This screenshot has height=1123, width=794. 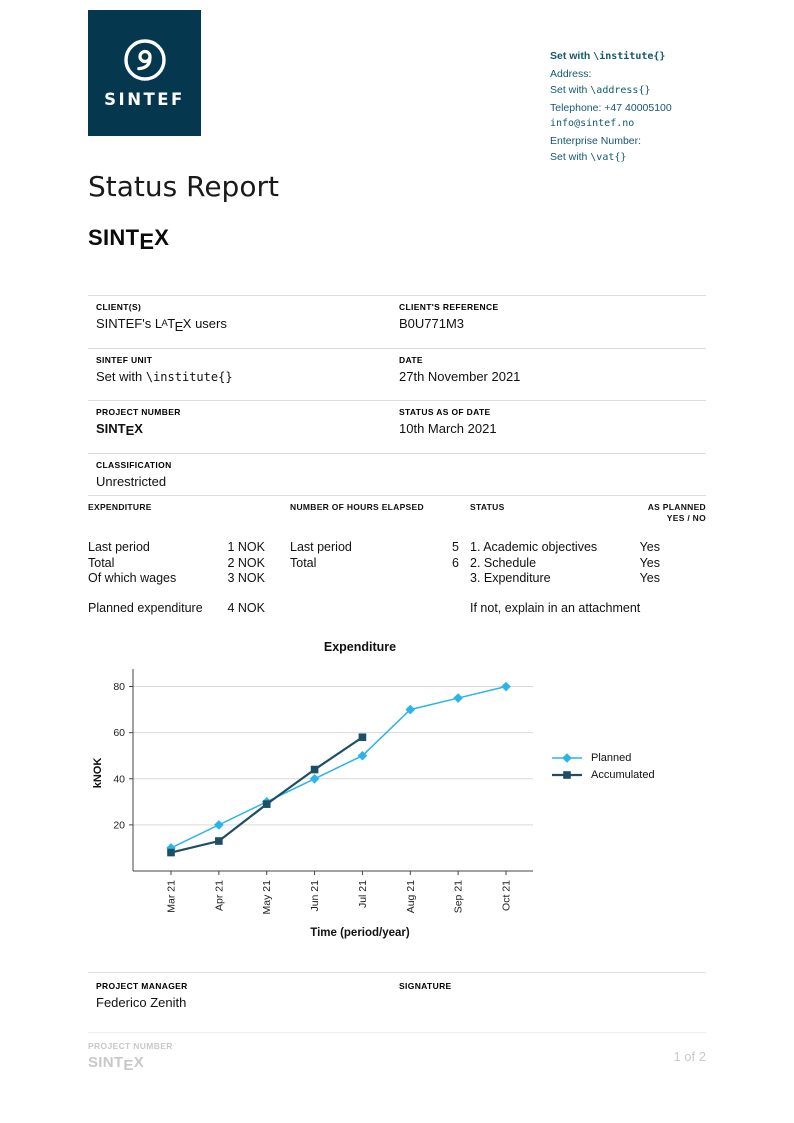 I want to click on svg-text: Oct 21, so click(x=507, y=895).